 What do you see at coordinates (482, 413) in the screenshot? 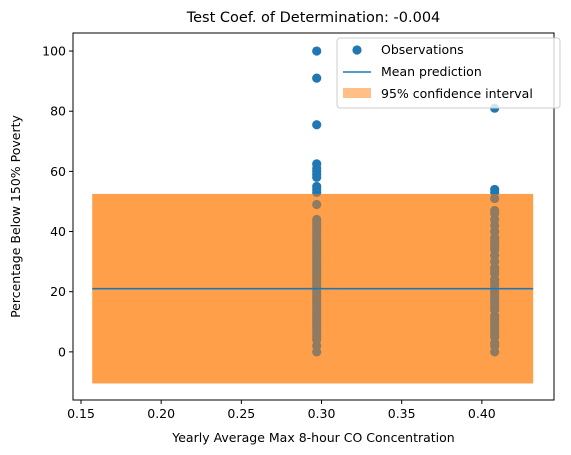
I see `x-tick-label: 0.40` at bounding box center [482, 413].